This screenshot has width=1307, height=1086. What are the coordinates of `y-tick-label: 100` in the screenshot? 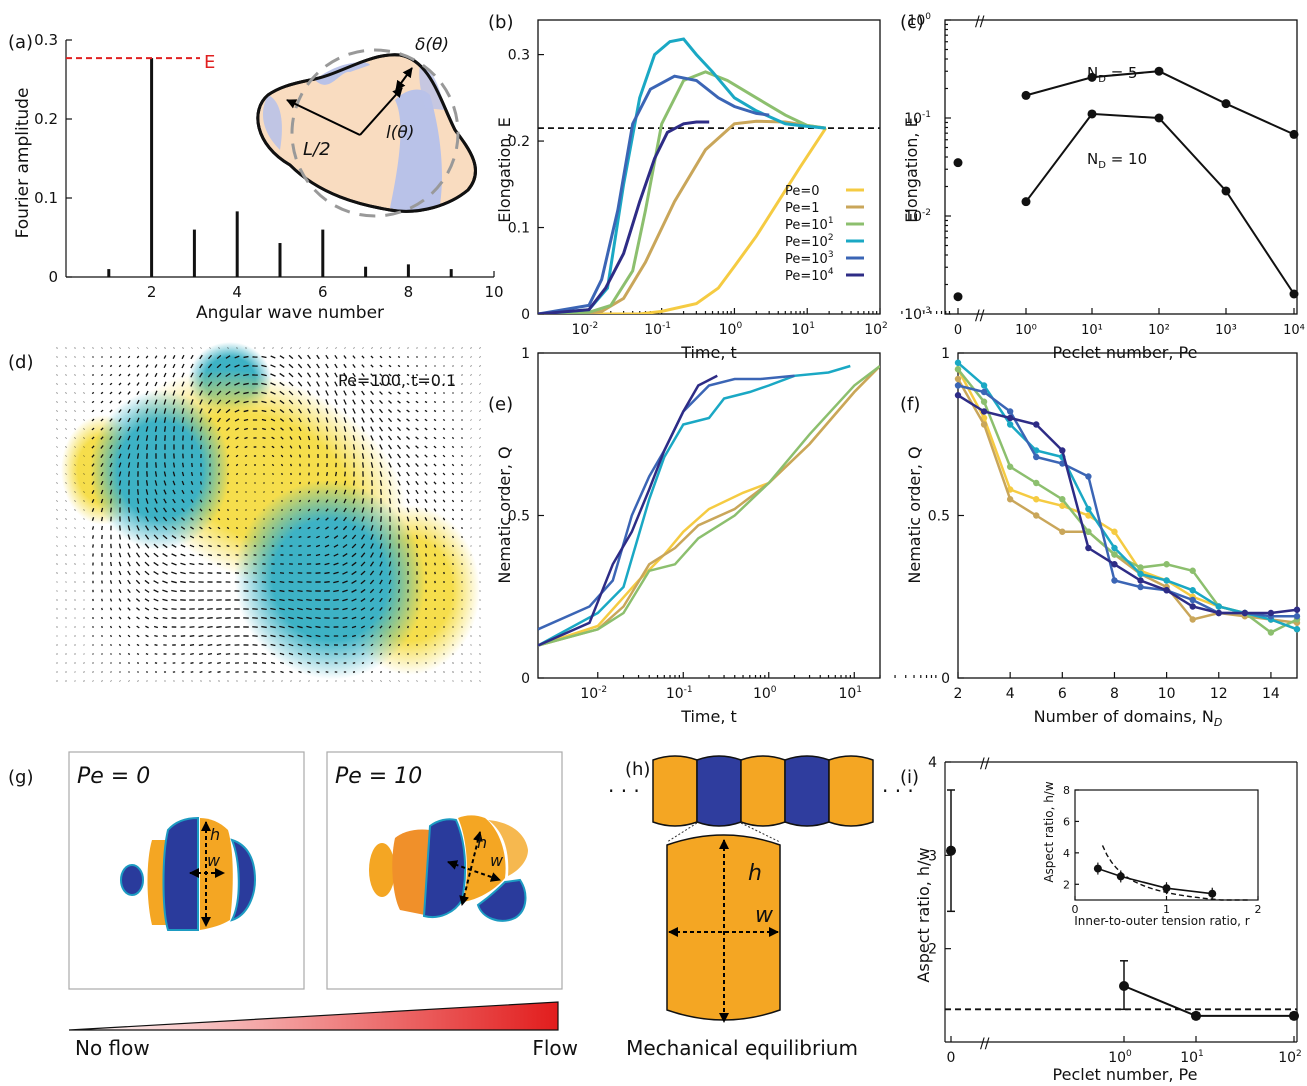 It's located at (919, 20).